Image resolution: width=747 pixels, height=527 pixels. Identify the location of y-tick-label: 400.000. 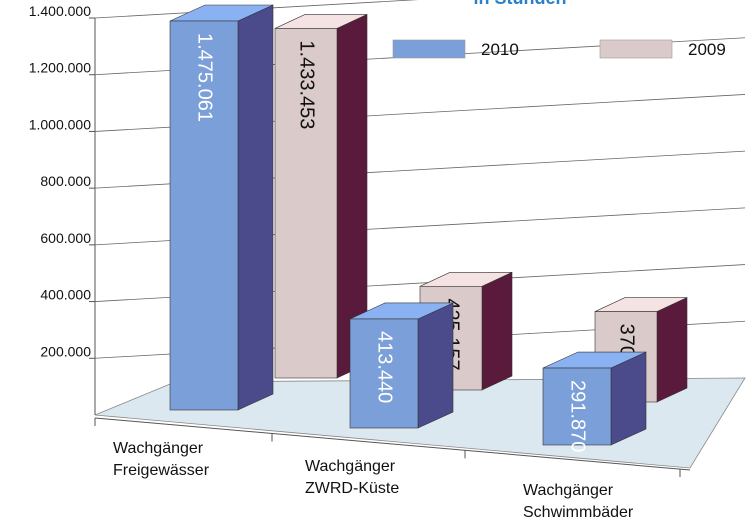
(65, 295).